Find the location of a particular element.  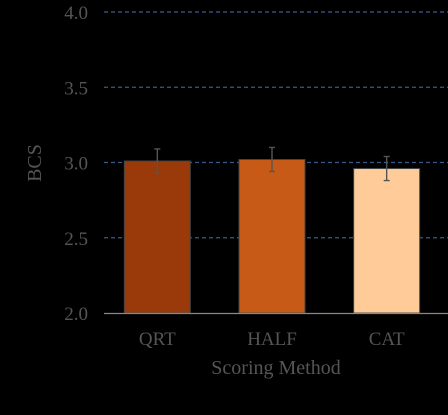

y-tick-label: 3.0 is located at coordinates (76, 164).